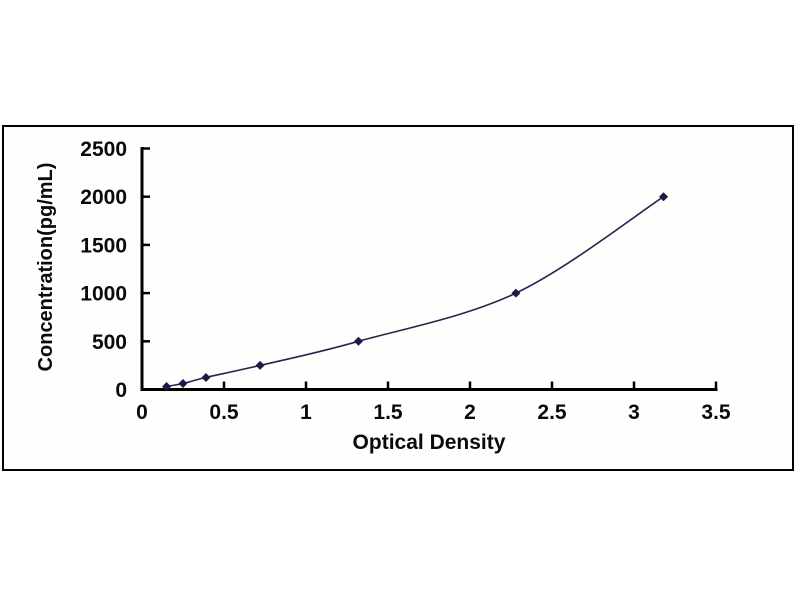  What do you see at coordinates (103, 294) in the screenshot?
I see `y-tick-label: 1000` at bounding box center [103, 294].